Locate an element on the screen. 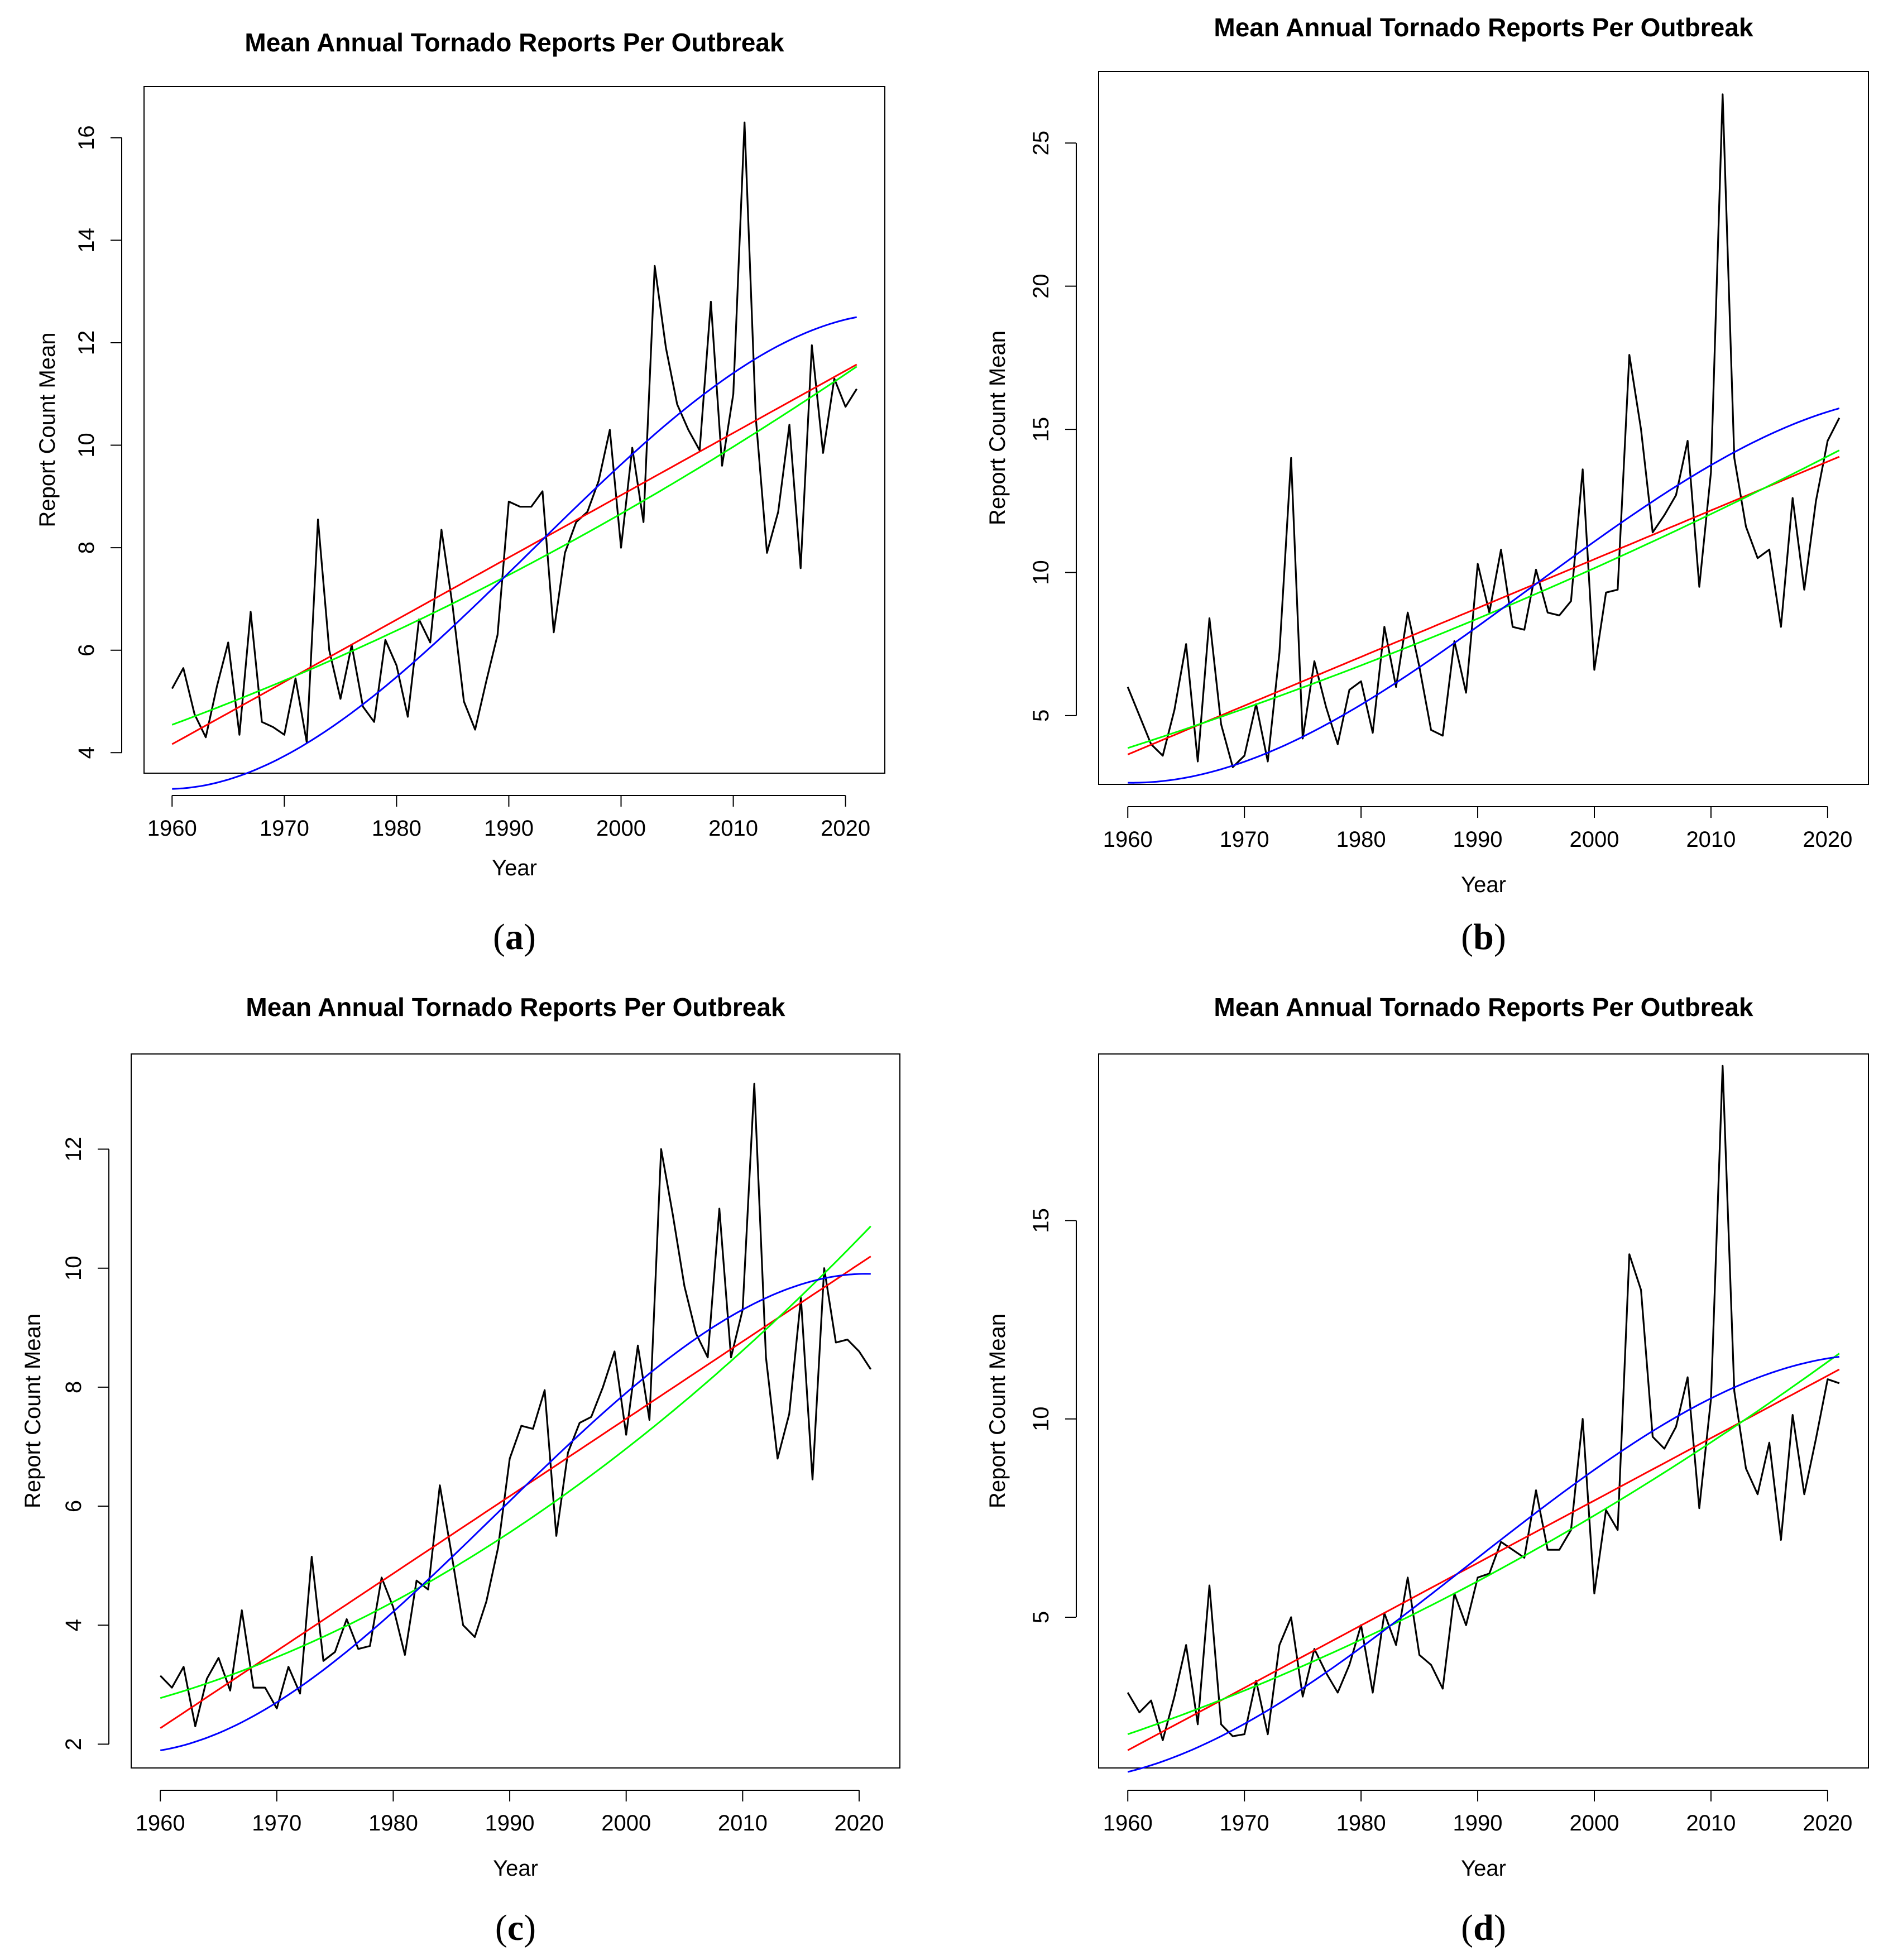 The width and height of the screenshot is (1893, 1960). y-tick-label: 14 is located at coordinates (86, 241).